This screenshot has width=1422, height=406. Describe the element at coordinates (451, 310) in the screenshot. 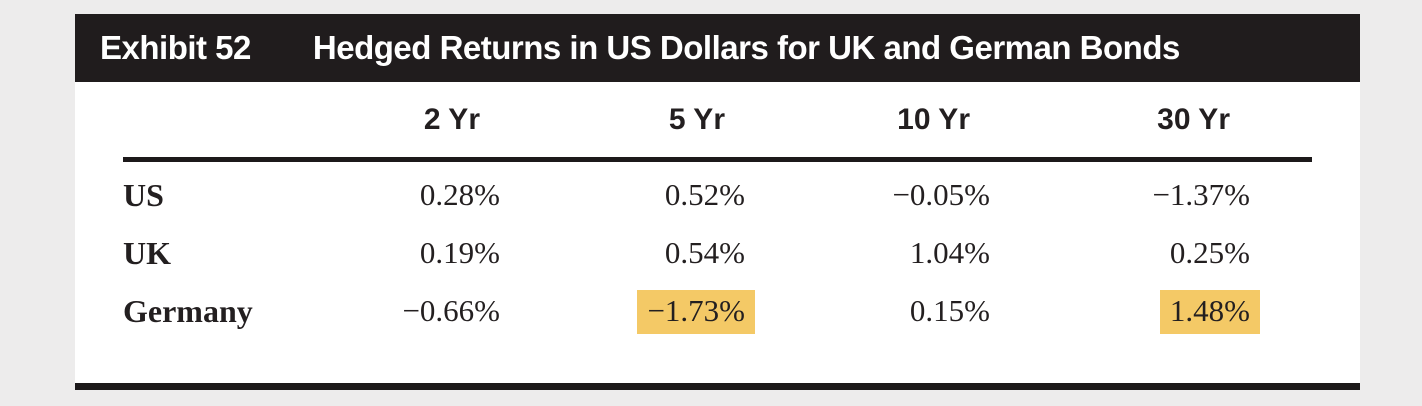

I see `value: −0.66%` at that location.